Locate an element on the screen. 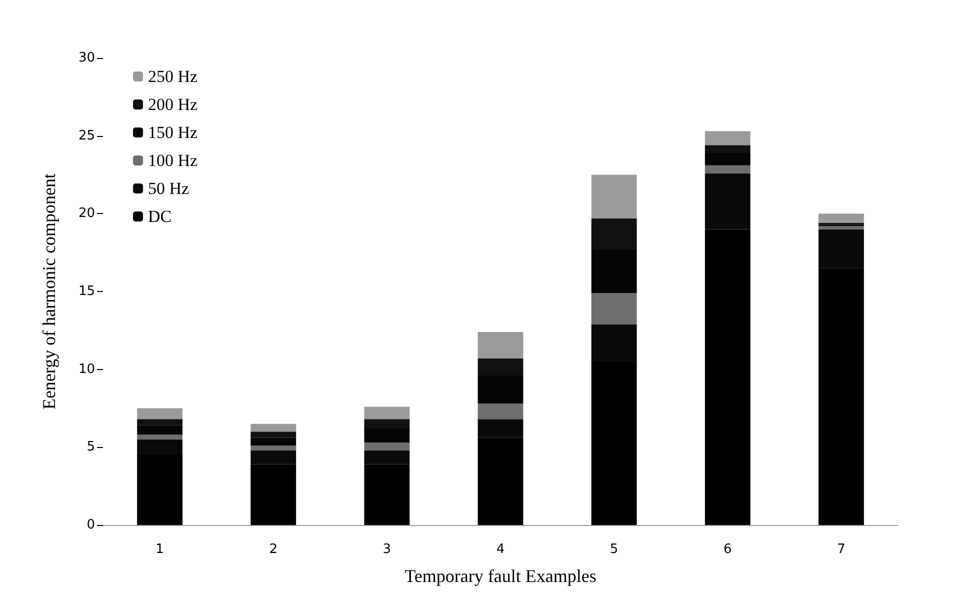  y-tick-label: 10 is located at coordinates (86, 369).